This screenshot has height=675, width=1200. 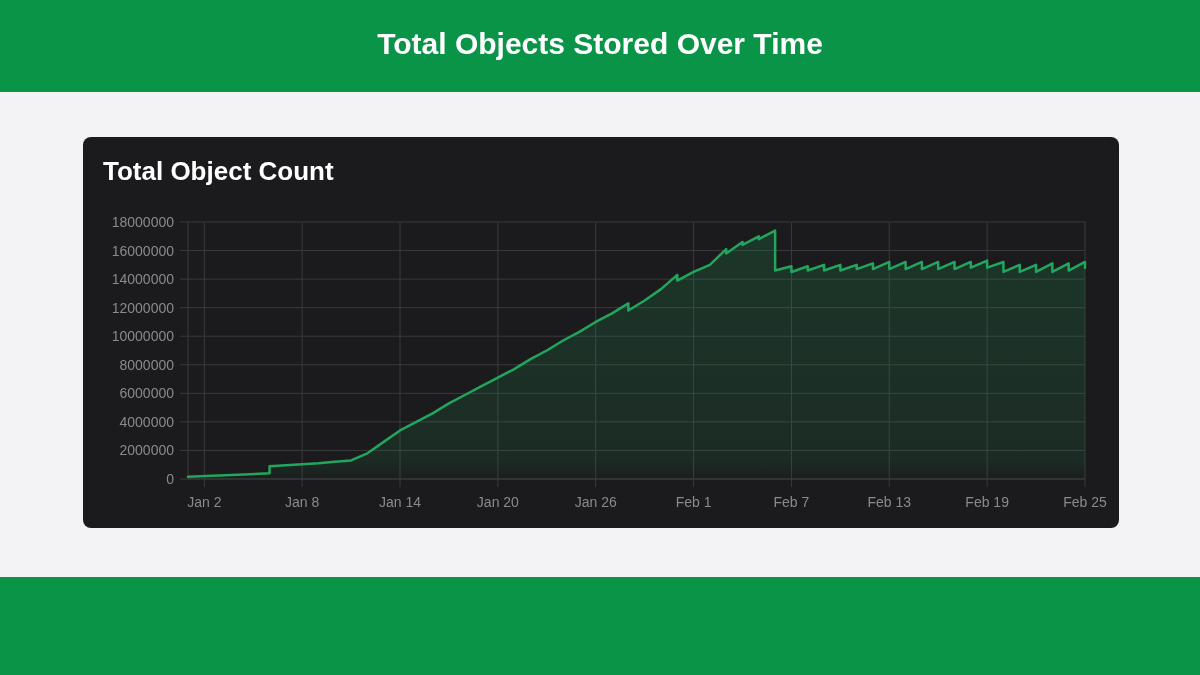 I want to click on x-tick-label: Jan 26, so click(x=595, y=502).